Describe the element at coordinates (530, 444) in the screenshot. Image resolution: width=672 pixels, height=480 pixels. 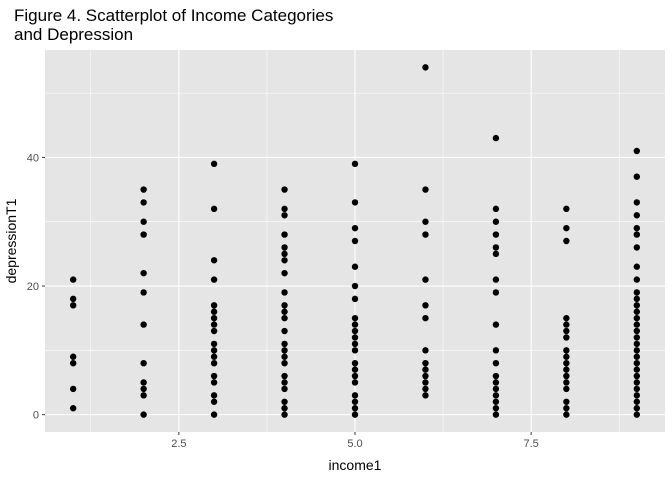
I see `x-tick-label: 7.5` at that location.